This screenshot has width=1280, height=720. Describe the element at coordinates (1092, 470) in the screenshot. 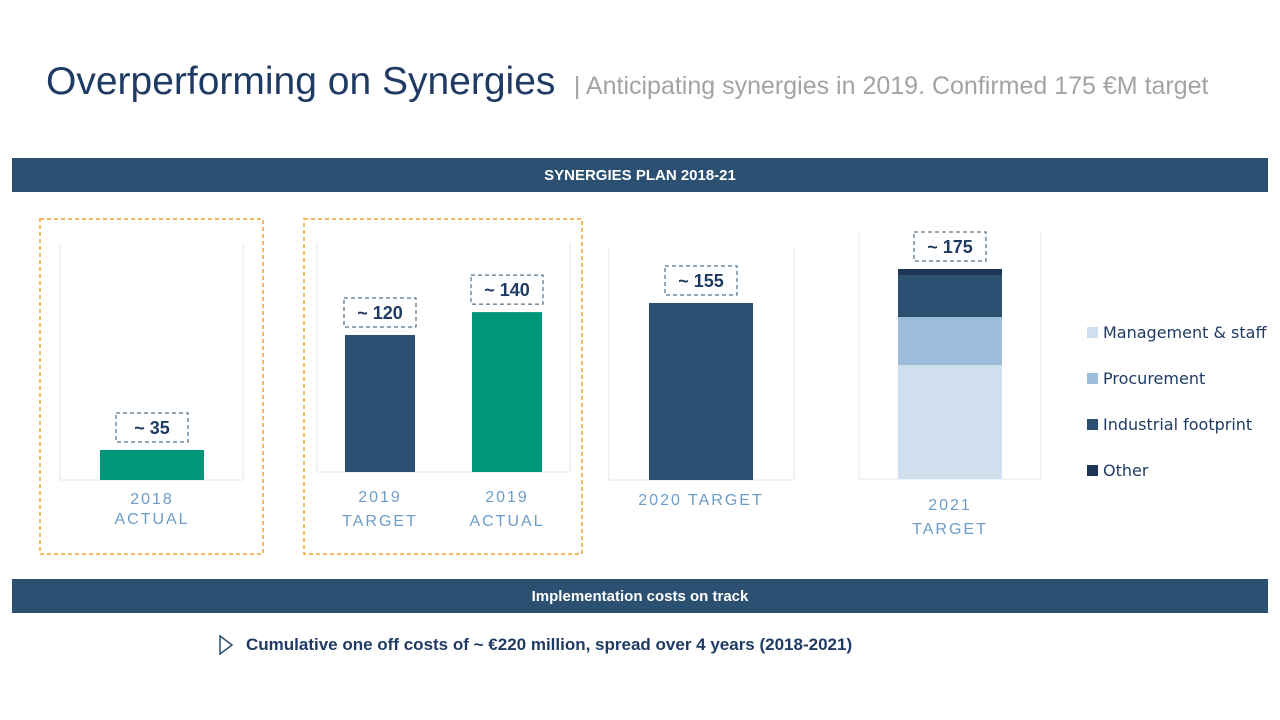

I see `legend-swatch-other` at that location.